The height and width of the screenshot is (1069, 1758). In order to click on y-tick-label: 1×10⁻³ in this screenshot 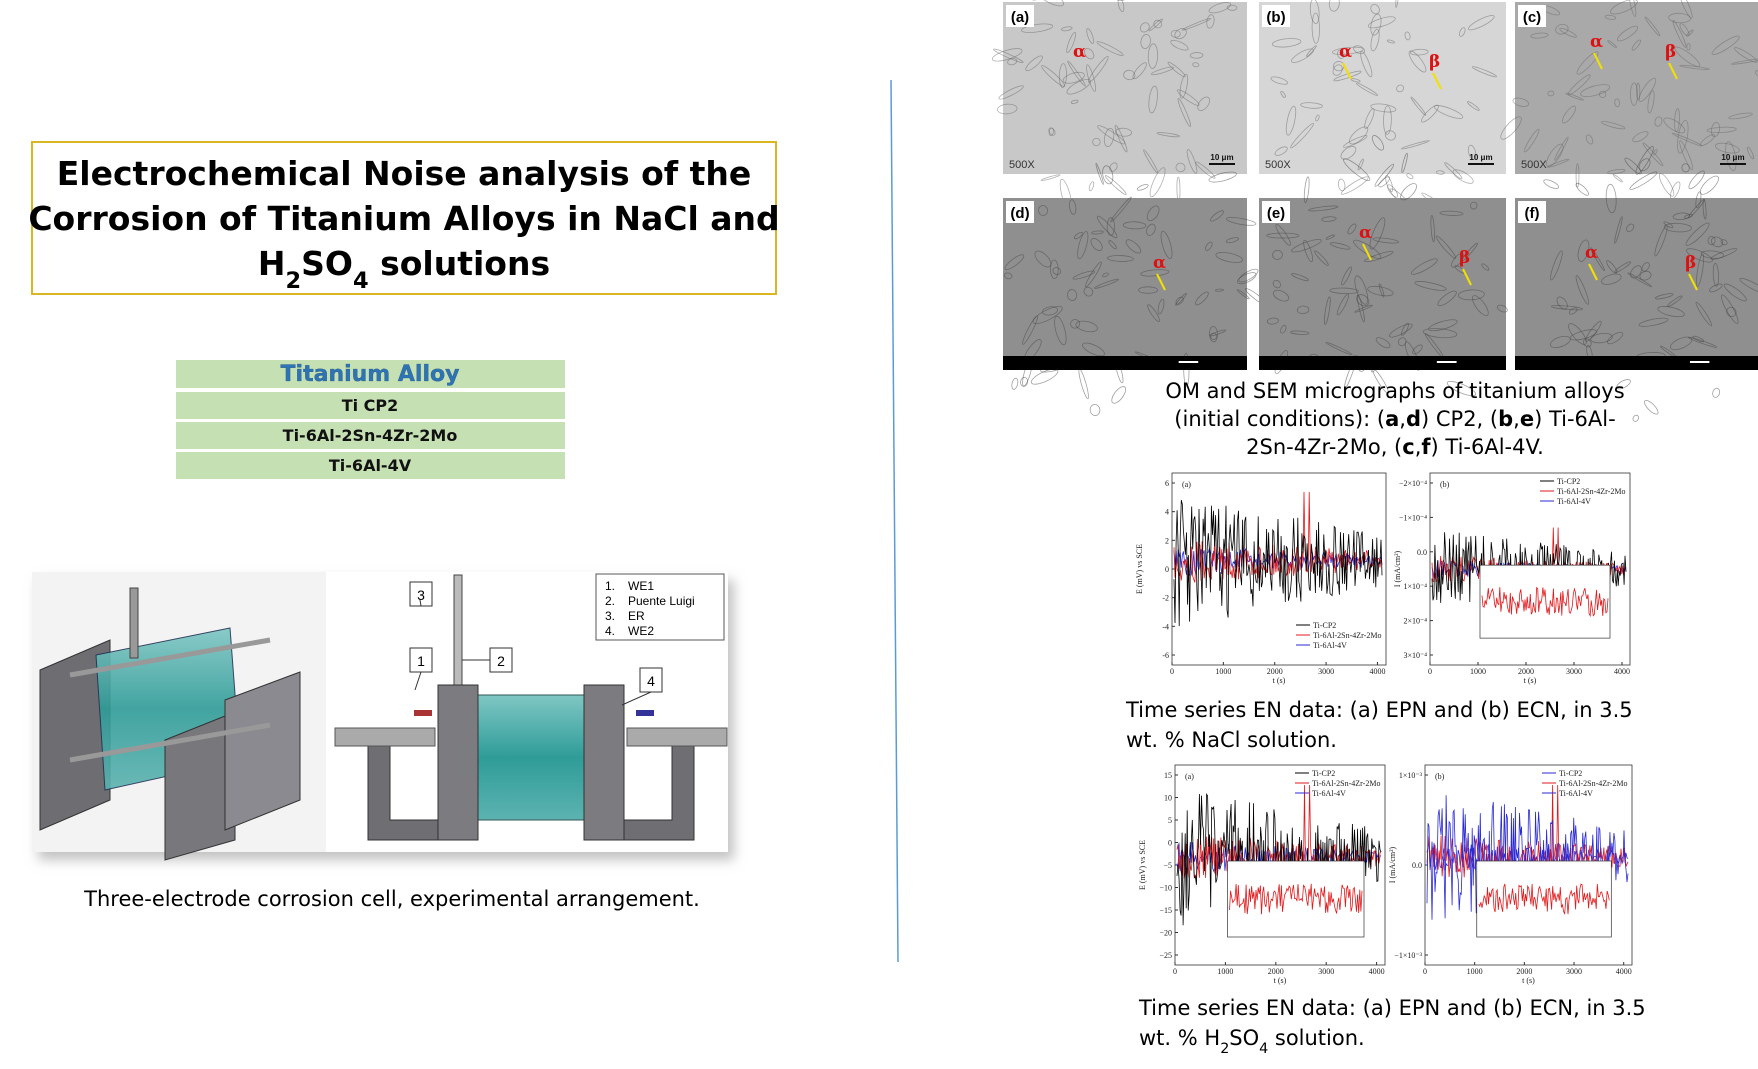, I will do `click(1411, 775)`.